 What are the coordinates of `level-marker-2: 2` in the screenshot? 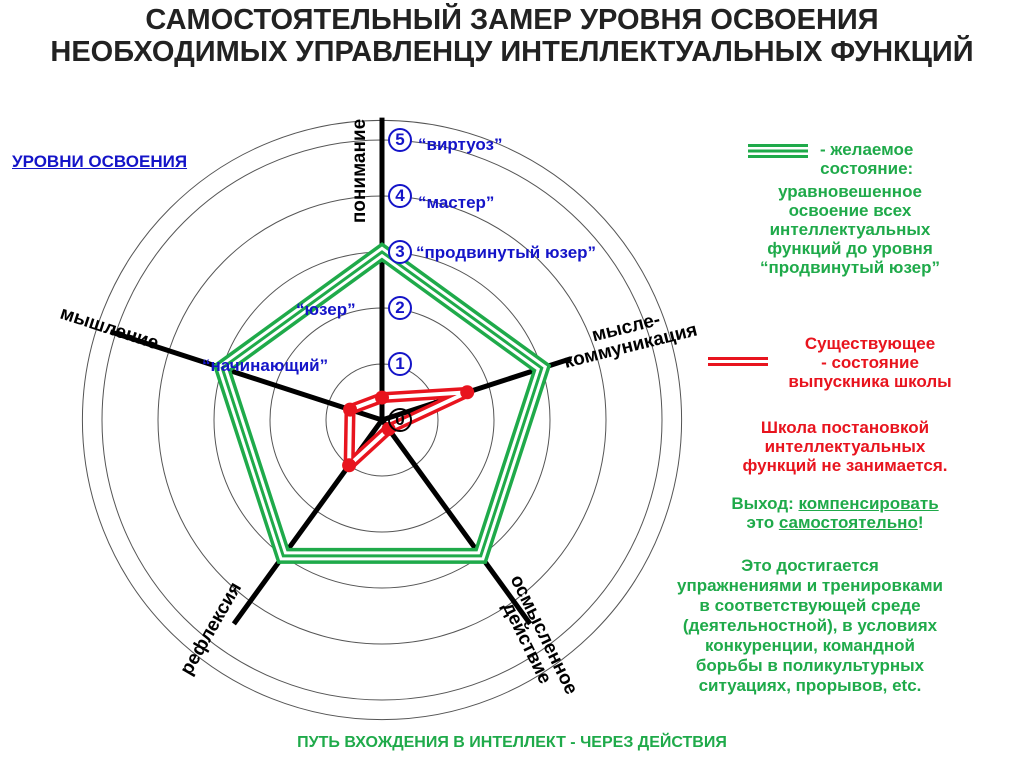 It's located at (400, 308).